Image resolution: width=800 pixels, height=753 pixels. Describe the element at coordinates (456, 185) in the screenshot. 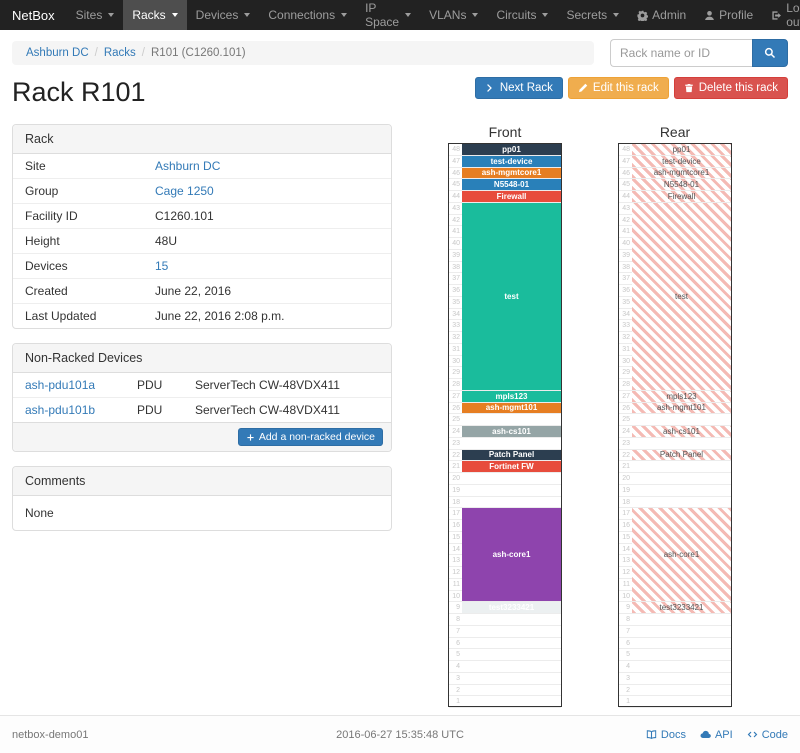

I see `unit-number: 45` at that location.